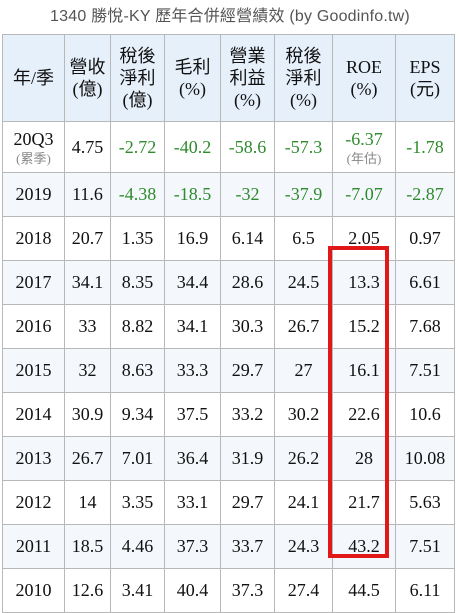  Describe the element at coordinates (247, 546) in the screenshot. I see `cell-operating-margin: 33.7` at that location.